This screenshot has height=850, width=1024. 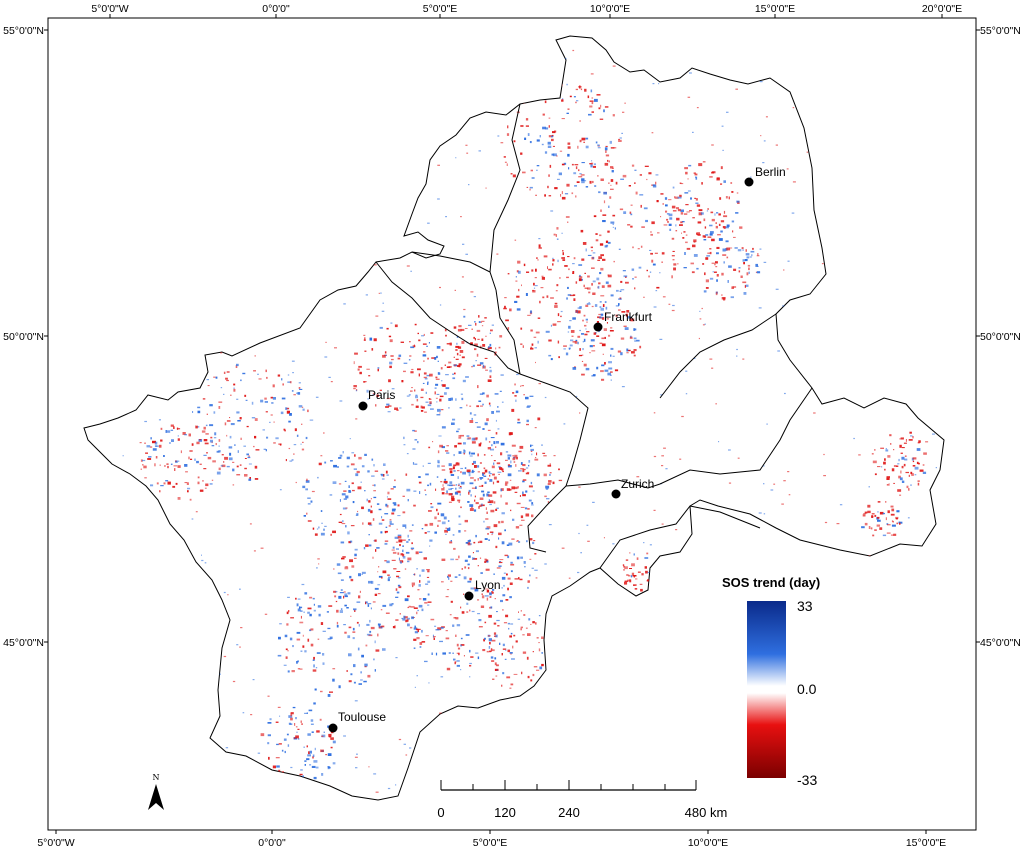 What do you see at coordinates (357, 721) in the screenshot?
I see `city-toulouse: Toulouse` at bounding box center [357, 721].